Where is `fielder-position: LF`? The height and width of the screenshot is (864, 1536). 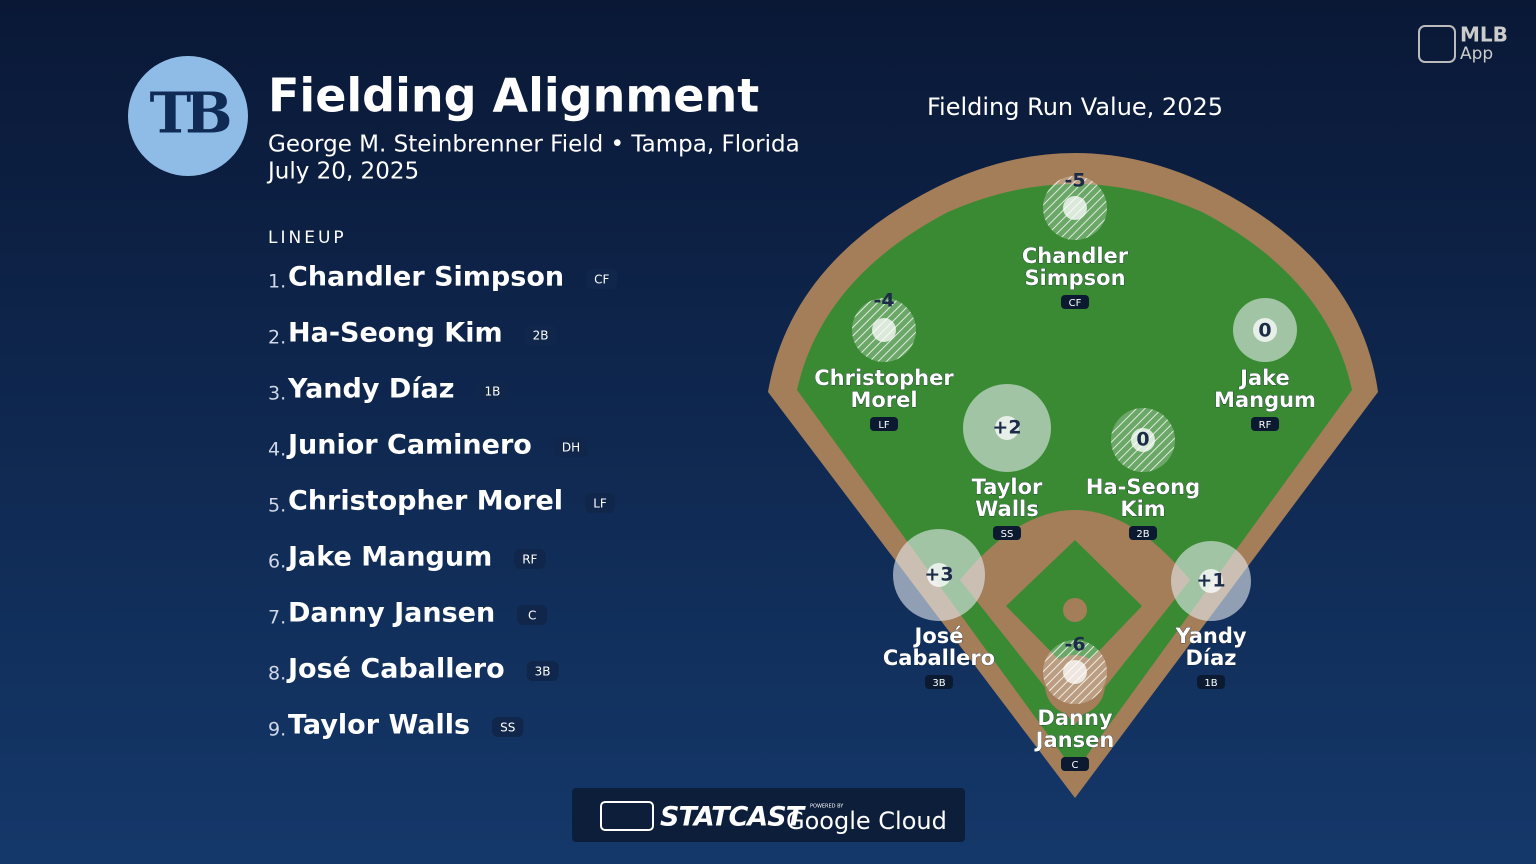 fielder-position: LF is located at coordinates (884, 425).